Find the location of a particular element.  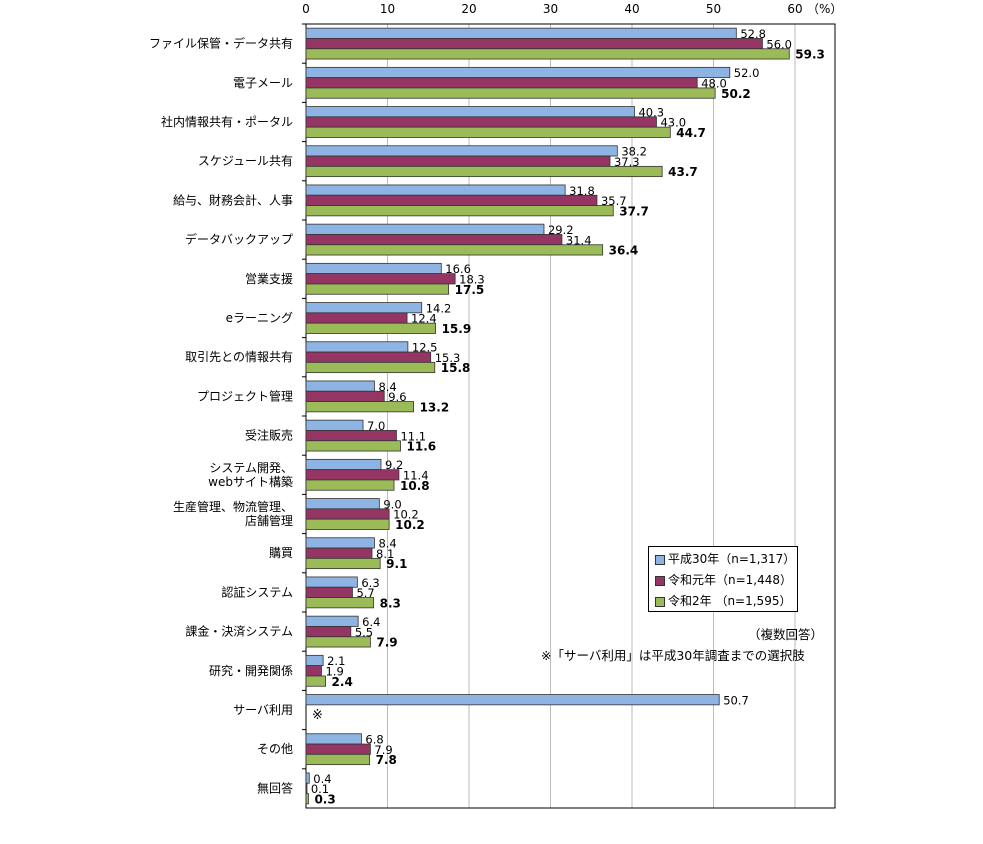

category-label: システム開発、 is located at coordinates (251, 468).